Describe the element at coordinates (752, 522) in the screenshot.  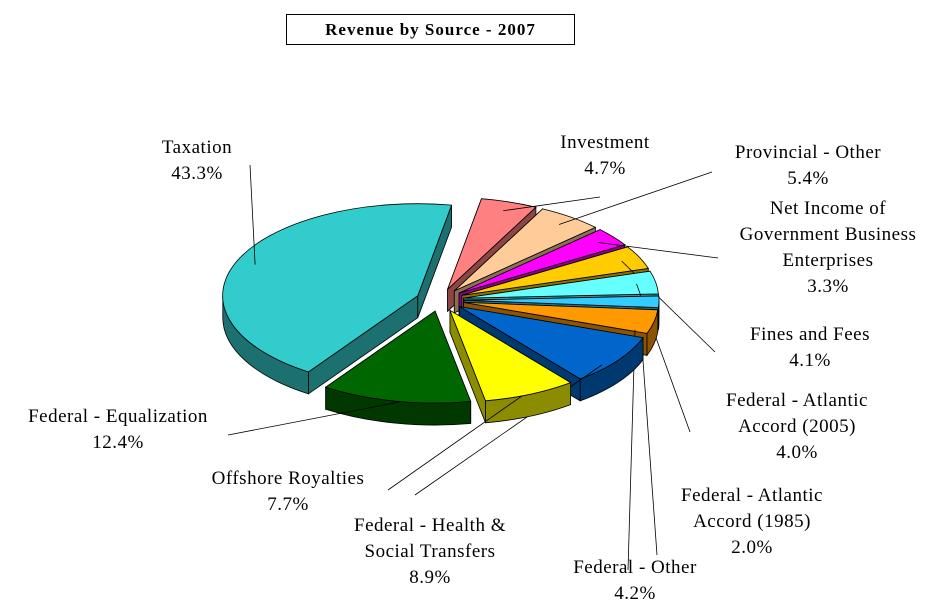
I see `slice-label: Federal - Atlantic Accord (1985) 2.0%` at that location.